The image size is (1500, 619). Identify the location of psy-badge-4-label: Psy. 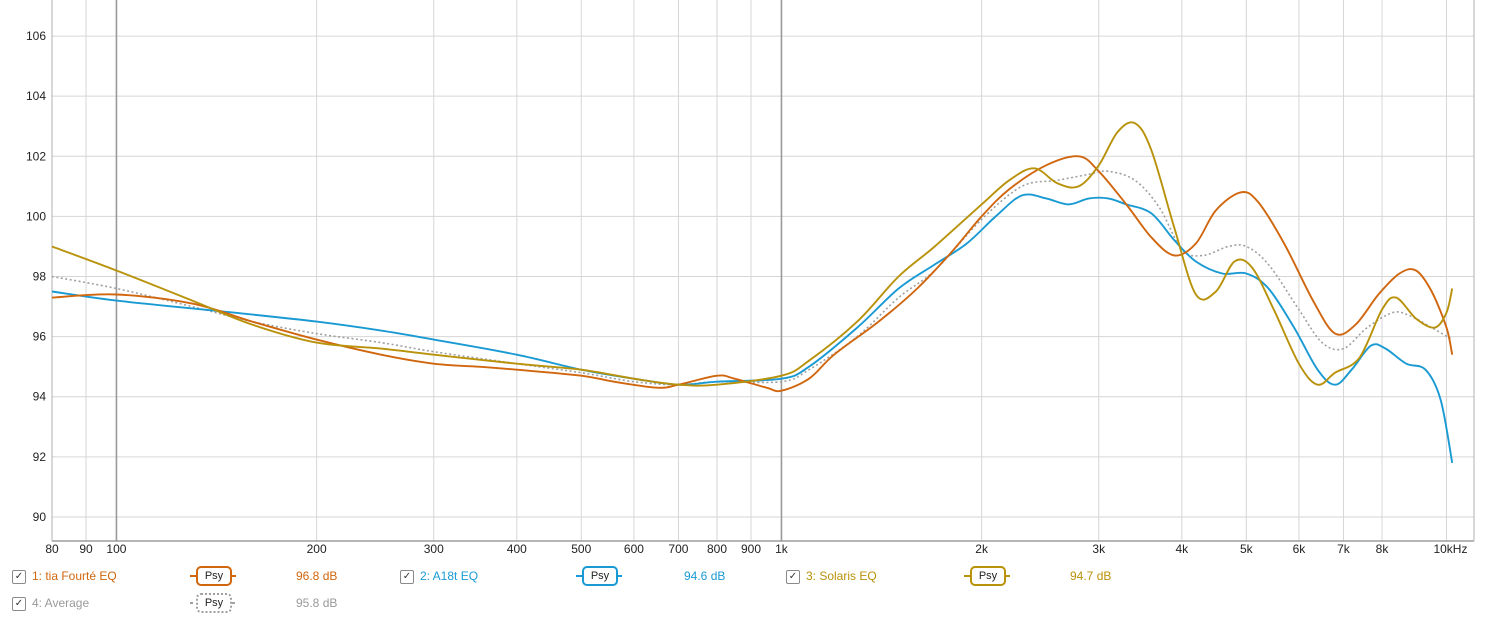
(214, 603).